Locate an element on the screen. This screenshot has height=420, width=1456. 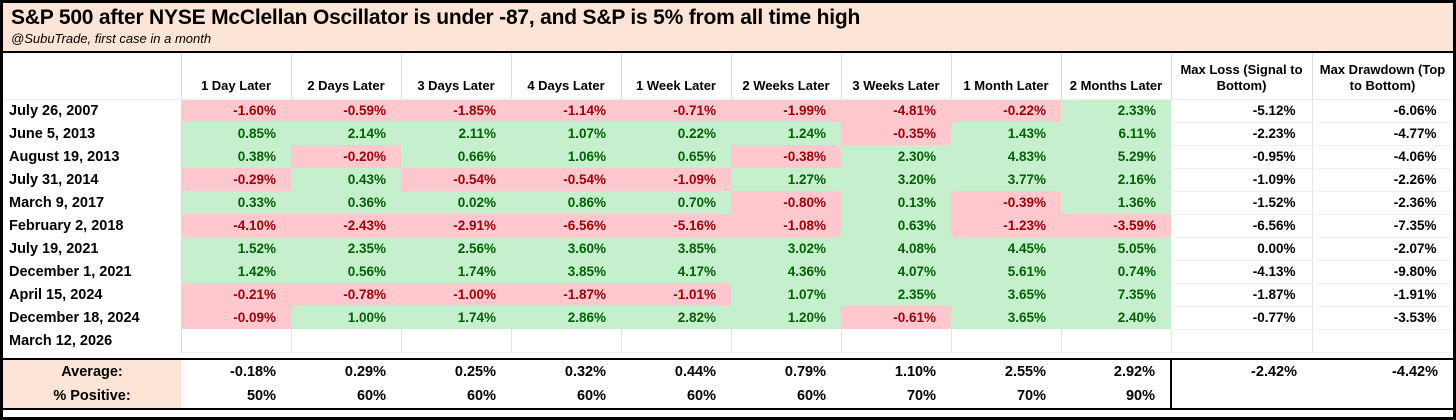
return-cell: -0.39% is located at coordinates (1006, 203).